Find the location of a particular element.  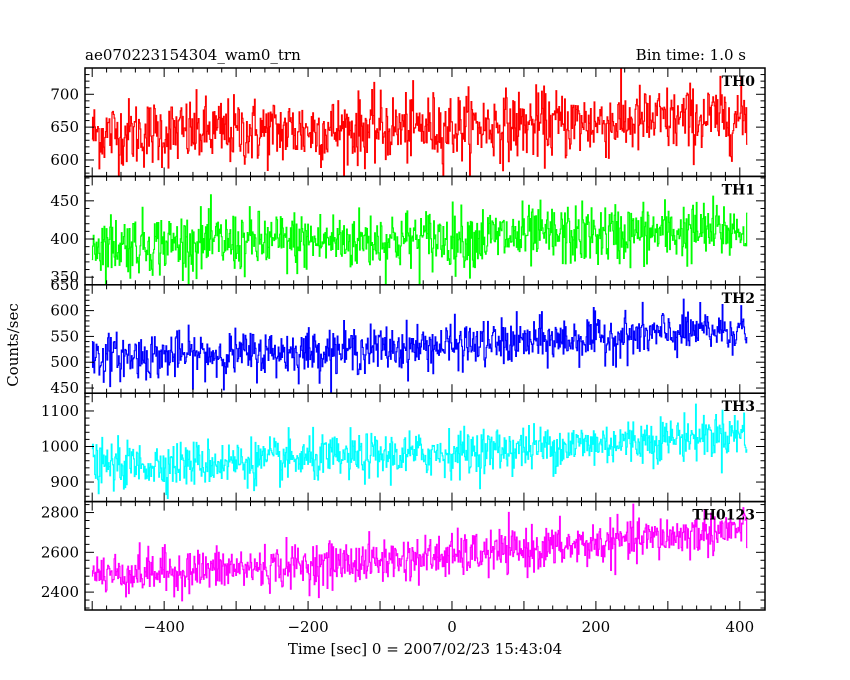

y-tick-label: 700 is located at coordinates (64, 94).